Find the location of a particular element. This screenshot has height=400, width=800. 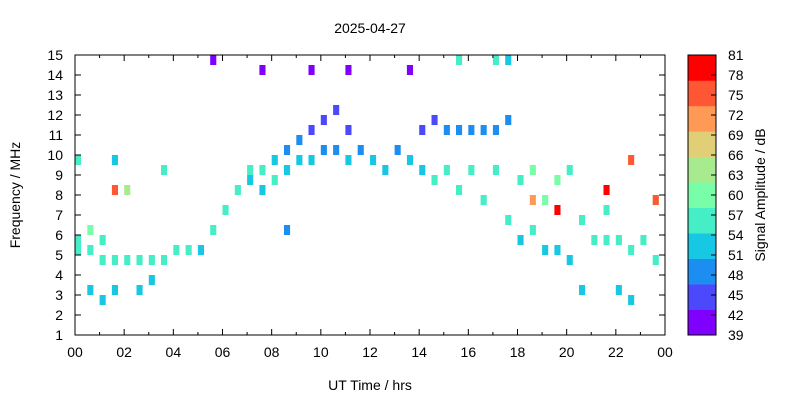

x-tick-label: 00 is located at coordinates (75, 352).